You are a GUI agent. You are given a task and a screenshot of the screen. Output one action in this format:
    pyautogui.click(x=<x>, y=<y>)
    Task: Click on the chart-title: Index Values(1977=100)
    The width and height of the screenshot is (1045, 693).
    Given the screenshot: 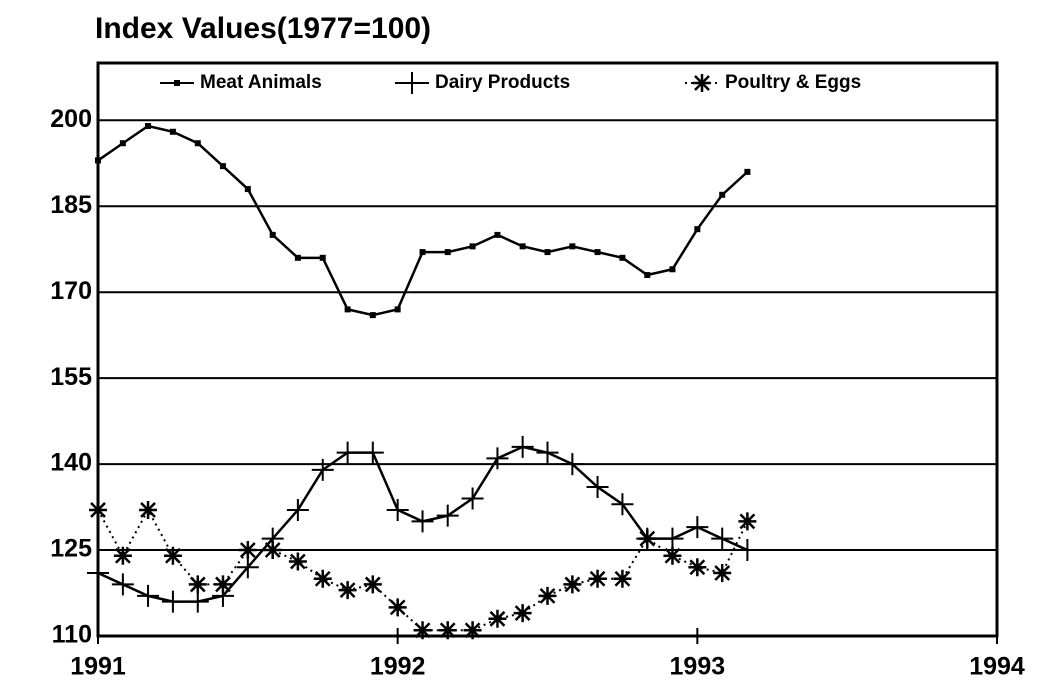 What is the action you would take?
    pyautogui.click(x=263, y=28)
    